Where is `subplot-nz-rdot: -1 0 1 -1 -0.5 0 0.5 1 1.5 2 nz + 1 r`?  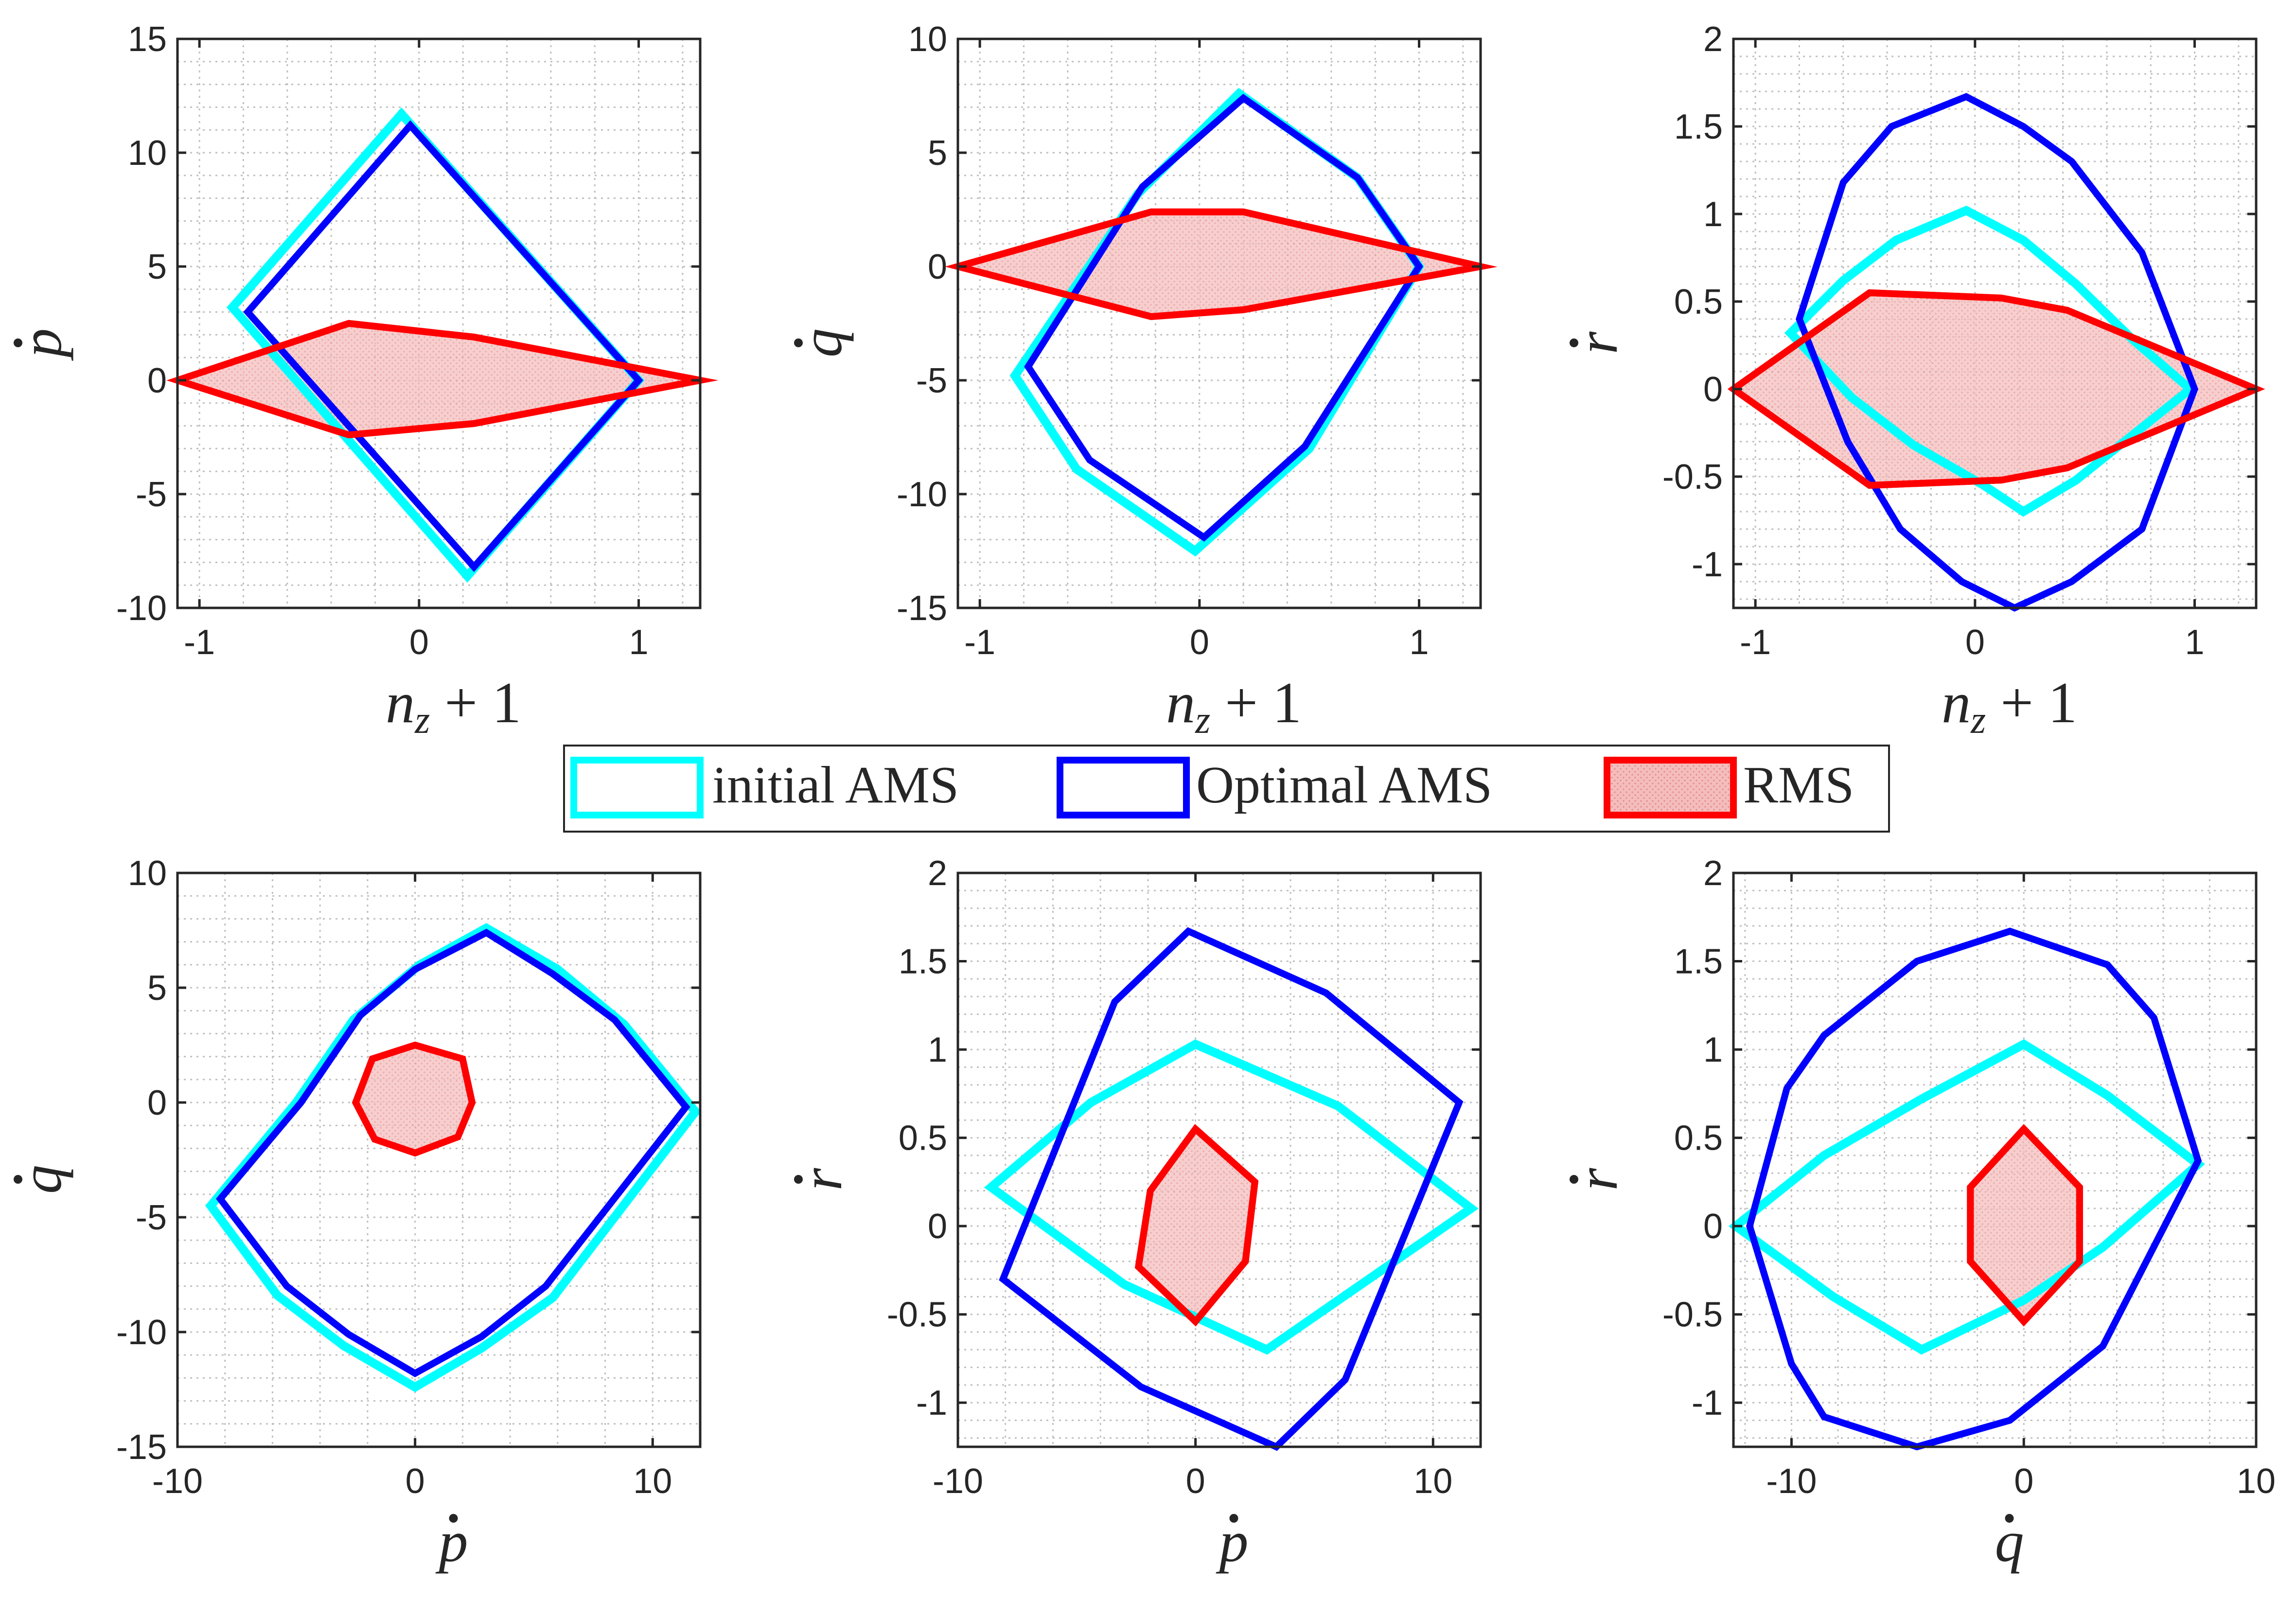 subplot-nz-rdot: -1 0 1 -1 -0.5 0 0.5 1 1.5 2 nz + 1 r is located at coordinates (1915, 381).